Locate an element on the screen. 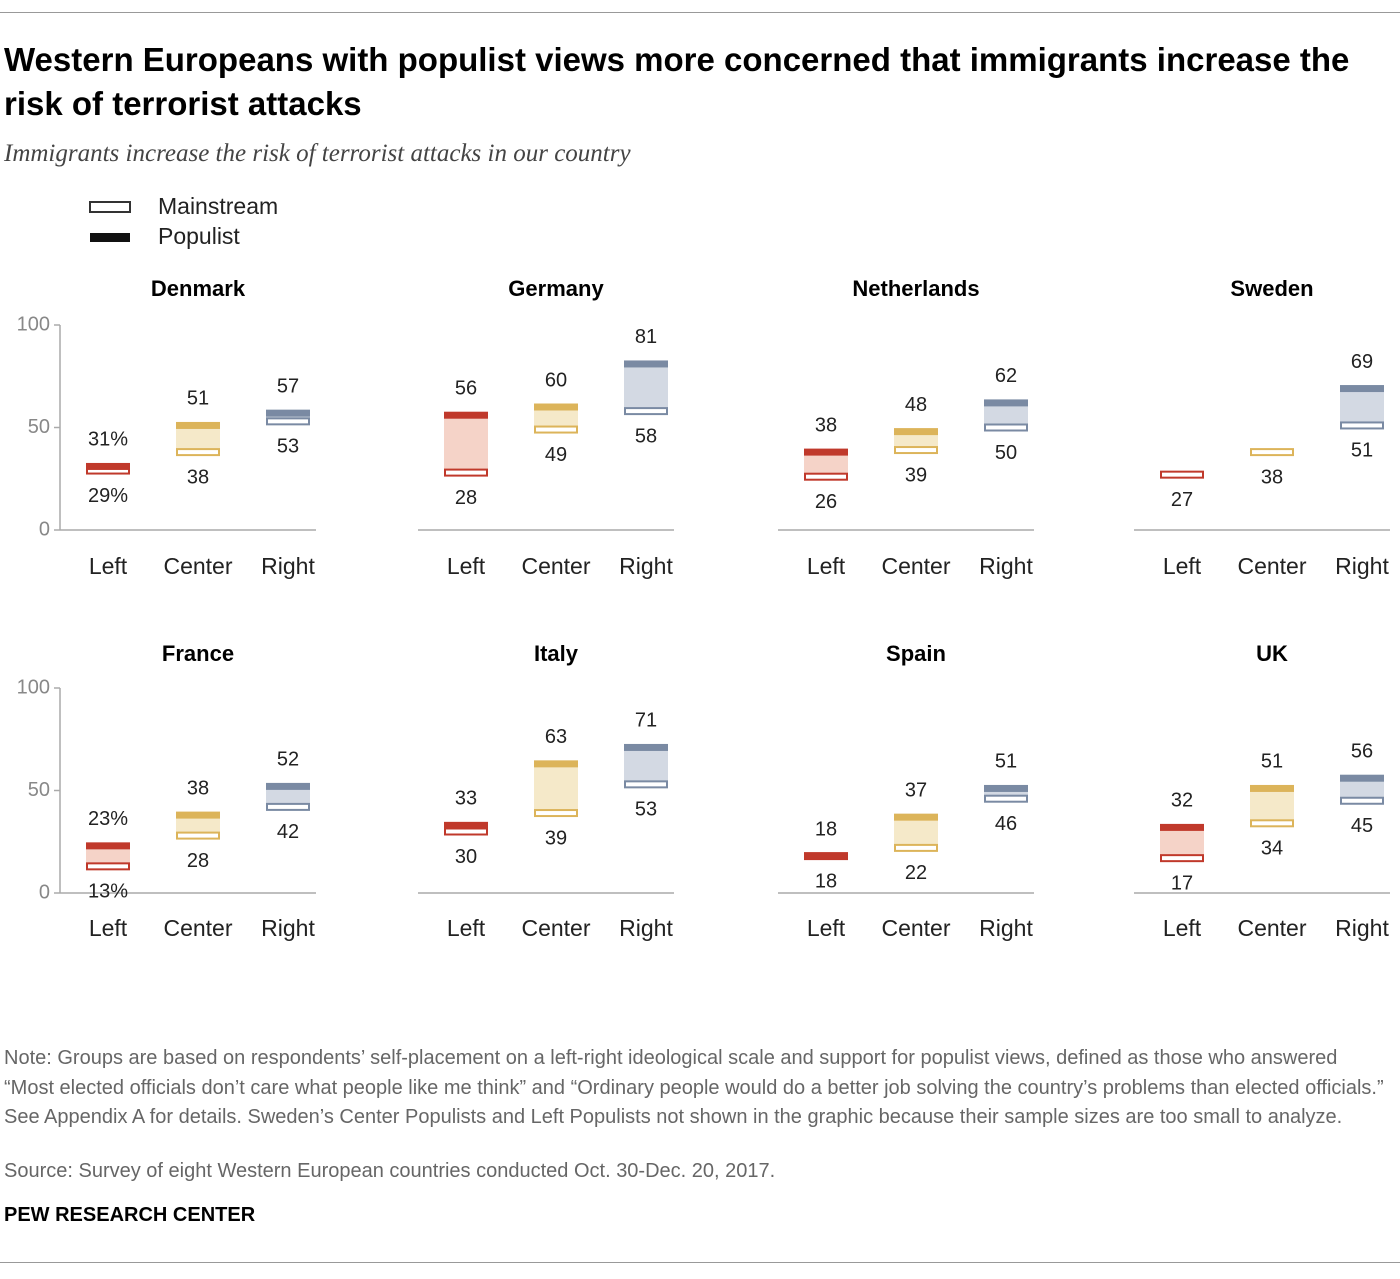 The image size is (1400, 1279). value-label: 28 is located at coordinates (466, 498).